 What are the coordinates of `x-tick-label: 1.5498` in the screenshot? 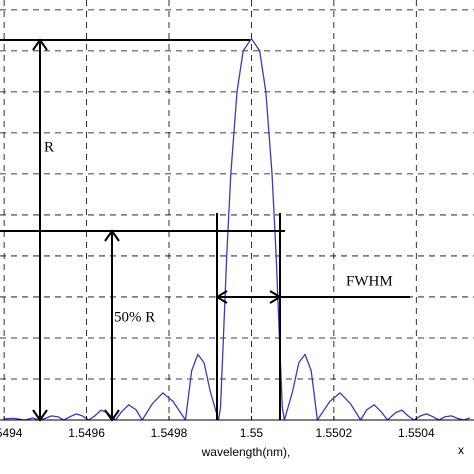 It's located at (169, 433).